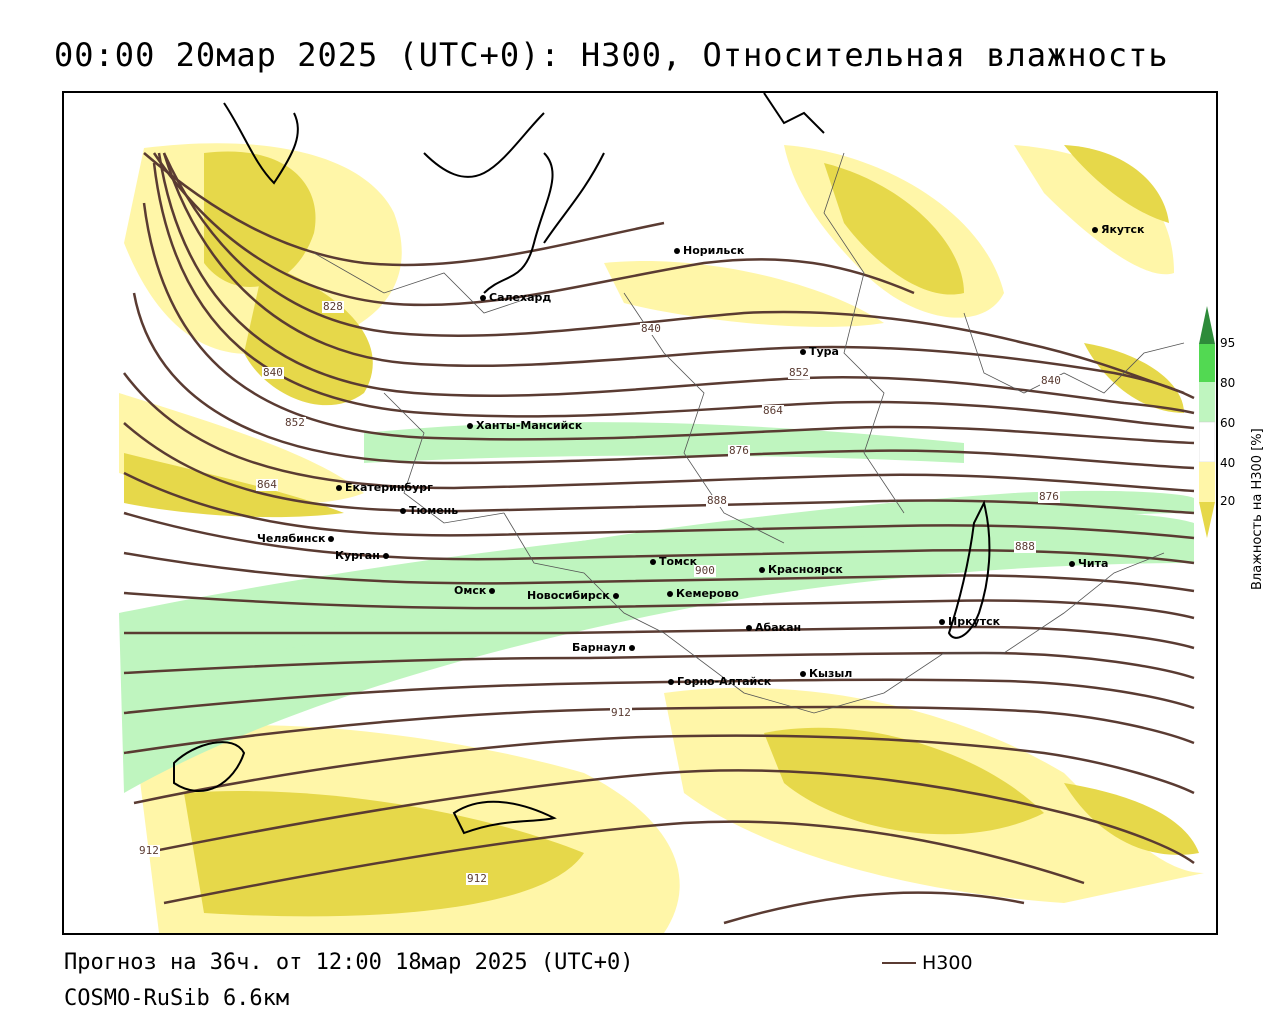  What do you see at coordinates (1118, 229) in the screenshot?
I see `city-yakutsk: Якутск` at bounding box center [1118, 229].